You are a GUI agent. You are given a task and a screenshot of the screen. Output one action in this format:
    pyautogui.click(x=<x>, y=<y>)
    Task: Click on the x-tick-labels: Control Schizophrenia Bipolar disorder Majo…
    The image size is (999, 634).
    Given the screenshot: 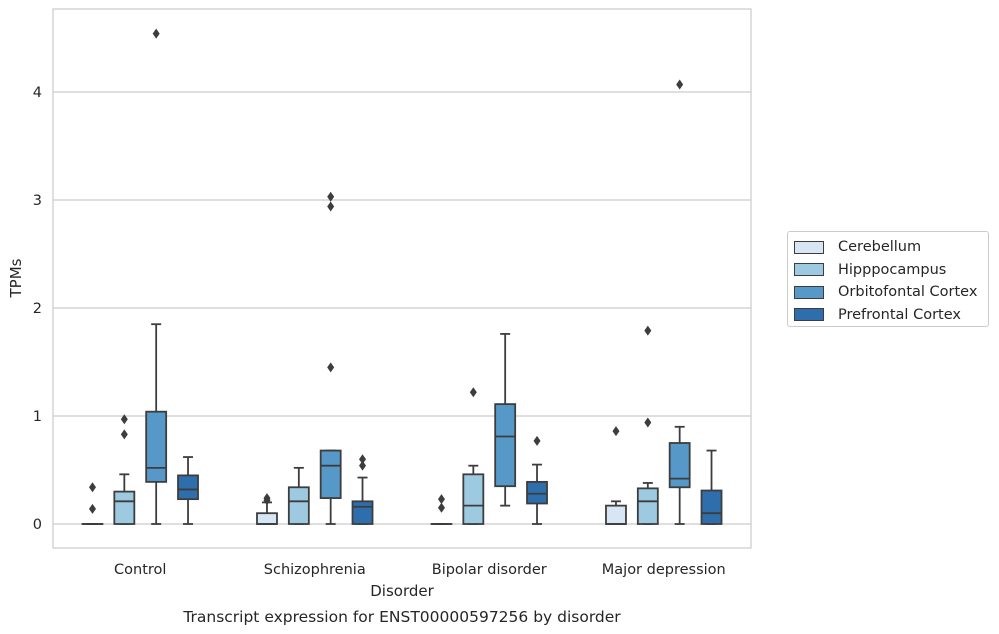 What is the action you would take?
    pyautogui.click(x=420, y=570)
    